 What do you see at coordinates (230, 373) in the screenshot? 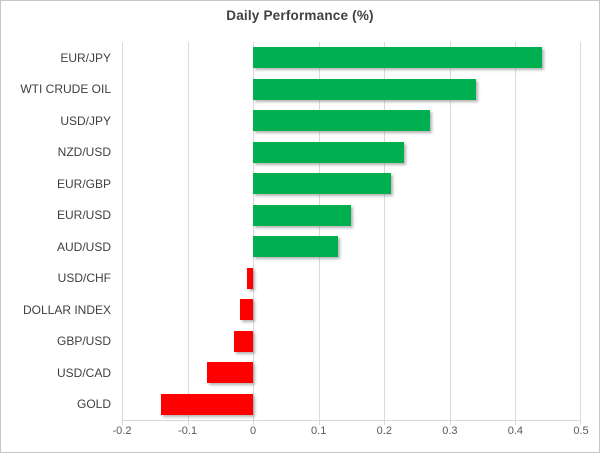
I see `bar-usd-cad` at bounding box center [230, 373].